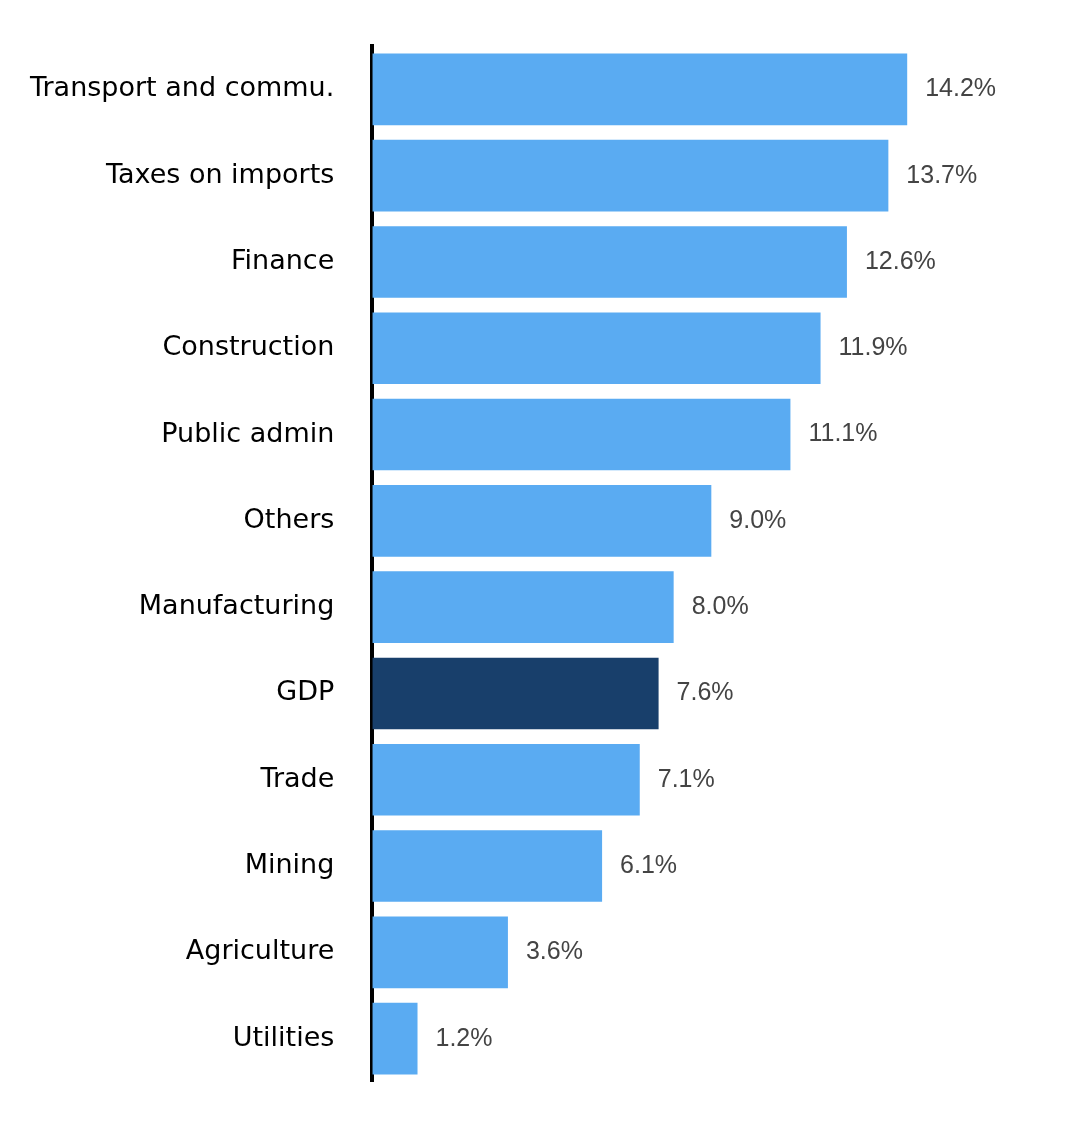 Image resolution: width=1085 pixels, height=1128 pixels. Describe the element at coordinates (283, 1036) in the screenshot. I see `y-tick-label: Utilities` at that location.